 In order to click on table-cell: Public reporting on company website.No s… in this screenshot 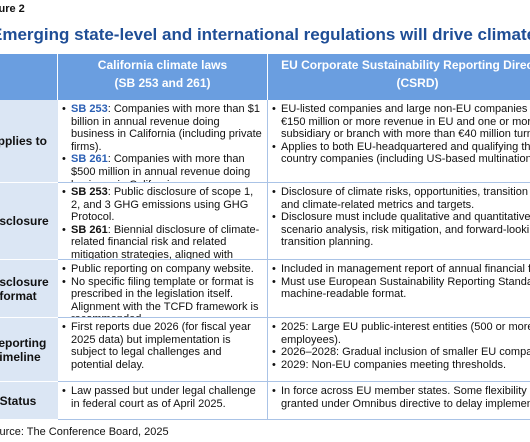, I will do `click(163, 289)`.